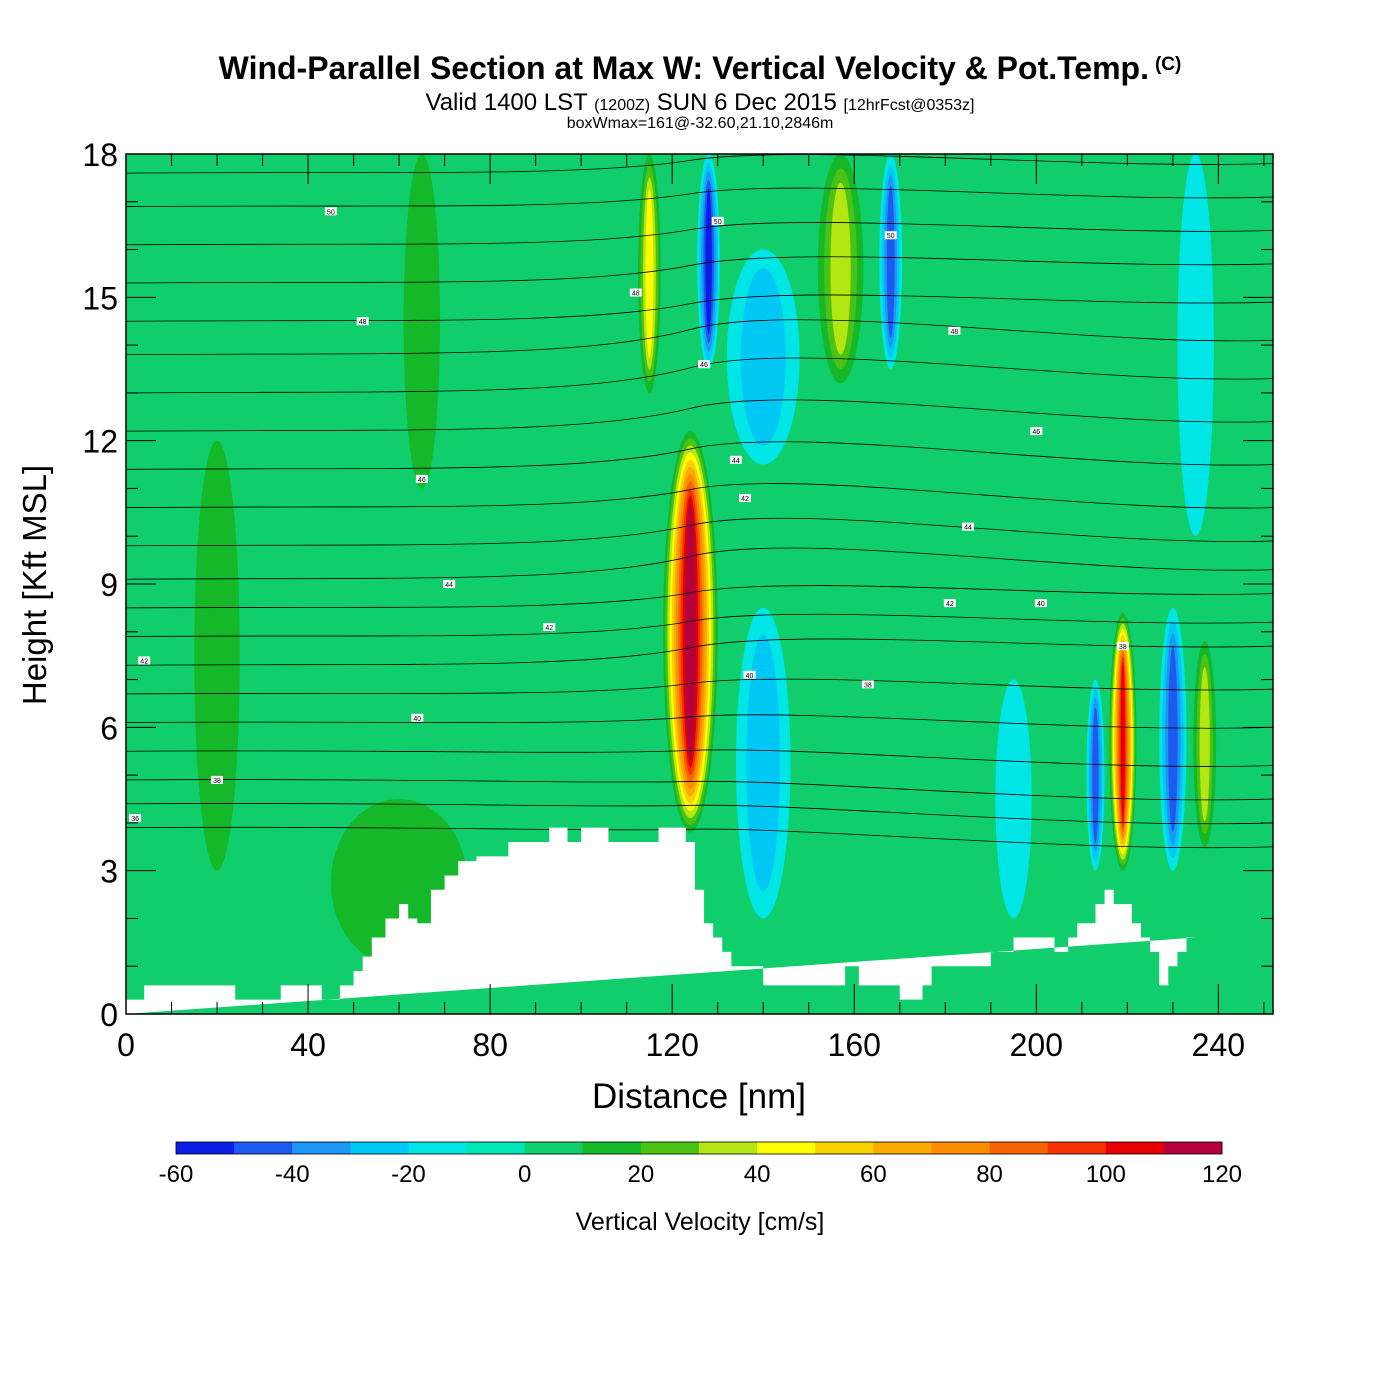 This screenshot has height=1400, width=1400. Describe the element at coordinates (699, 1096) in the screenshot. I see `x-axis-label: Distance [nm]` at that location.